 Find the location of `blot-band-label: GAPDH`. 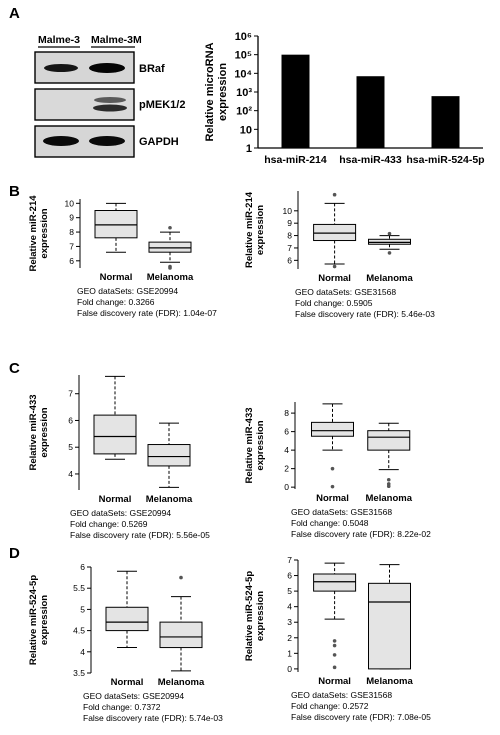

blot-band-label: GAPDH is located at coordinates (159, 142).